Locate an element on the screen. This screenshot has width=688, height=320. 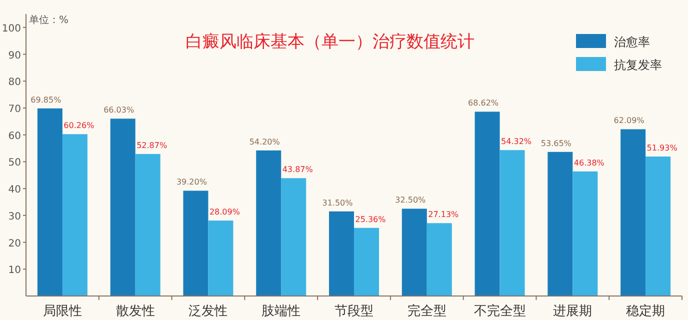
data-label: 53.65% is located at coordinates (556, 143).